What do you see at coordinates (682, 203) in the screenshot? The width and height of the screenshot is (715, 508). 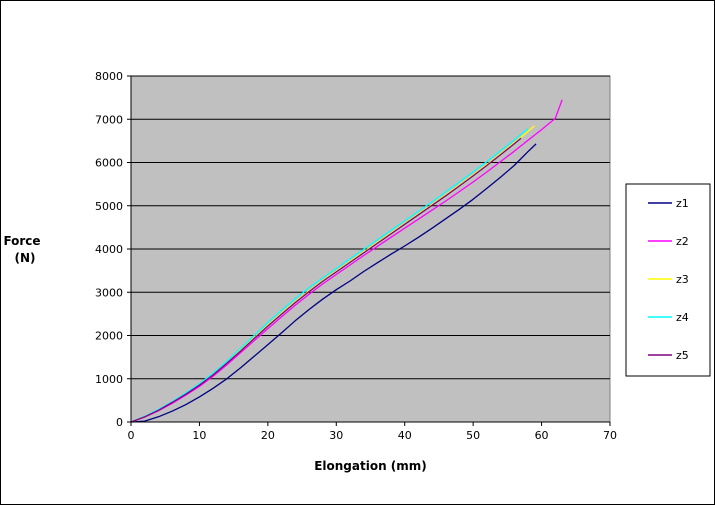 I see `legend-label-z1: z1` at bounding box center [682, 203].